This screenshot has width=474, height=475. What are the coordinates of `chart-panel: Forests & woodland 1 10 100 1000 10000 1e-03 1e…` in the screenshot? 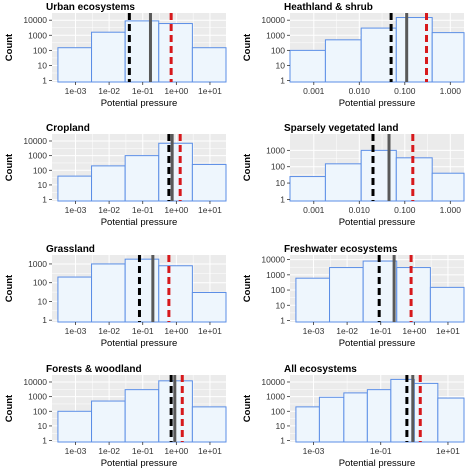 It's located at (115, 416).